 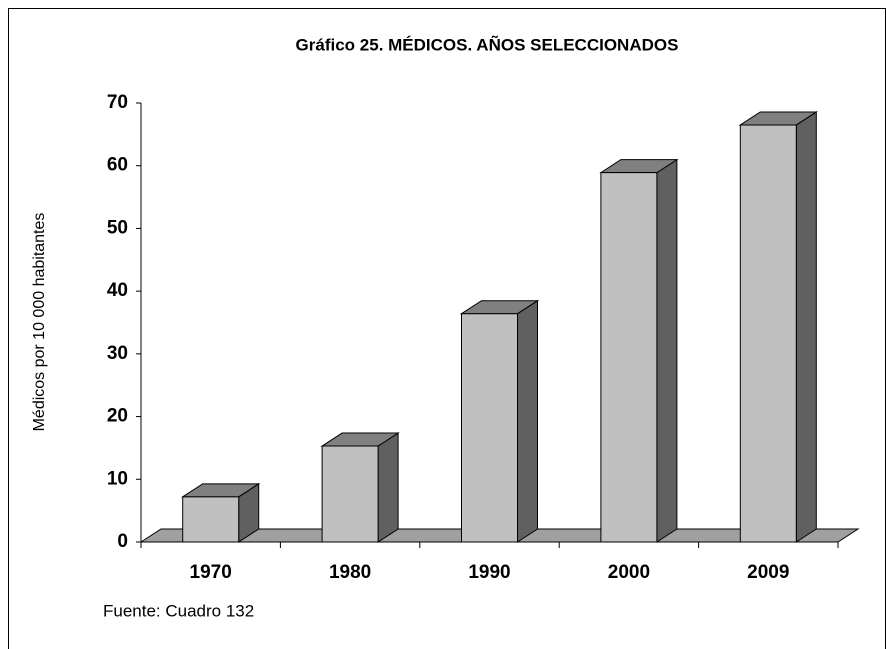 I want to click on y-tick-label: 10, so click(x=117, y=478).